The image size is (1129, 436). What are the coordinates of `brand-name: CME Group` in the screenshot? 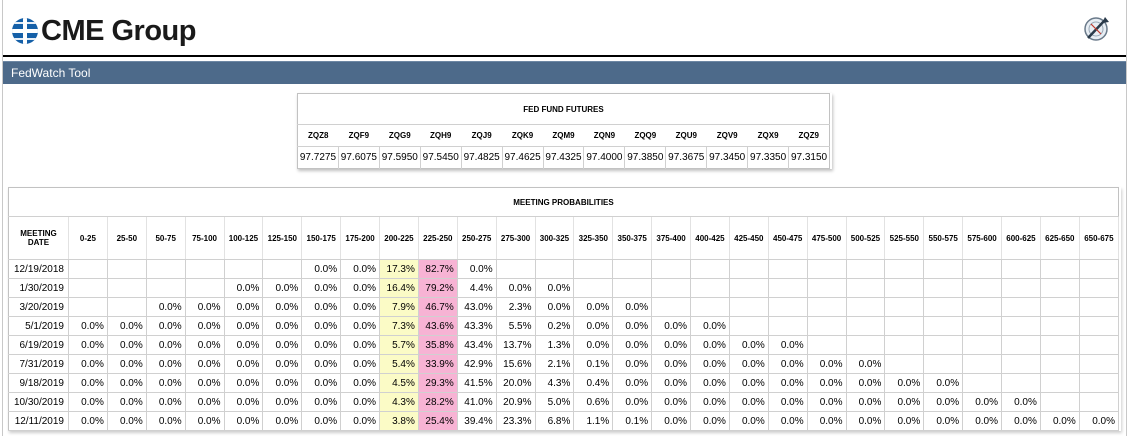 It's located at (119, 30).